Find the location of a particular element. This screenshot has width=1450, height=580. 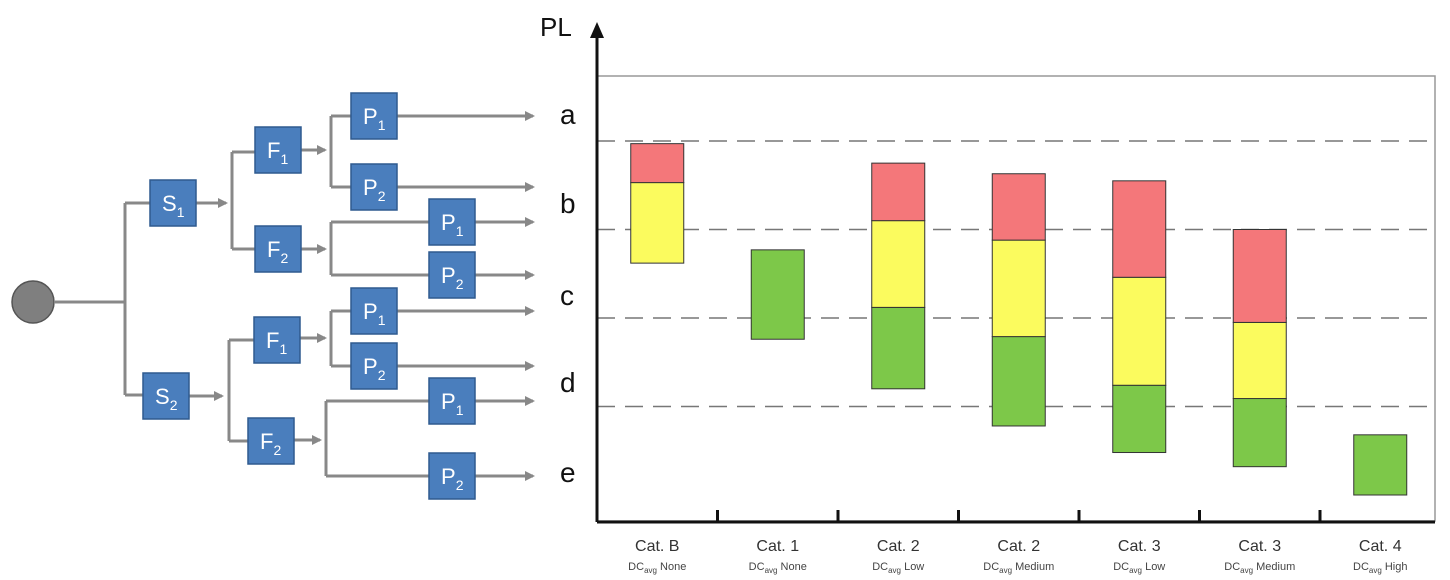

processor-node-p2-d: P2 is located at coordinates (452, 476).